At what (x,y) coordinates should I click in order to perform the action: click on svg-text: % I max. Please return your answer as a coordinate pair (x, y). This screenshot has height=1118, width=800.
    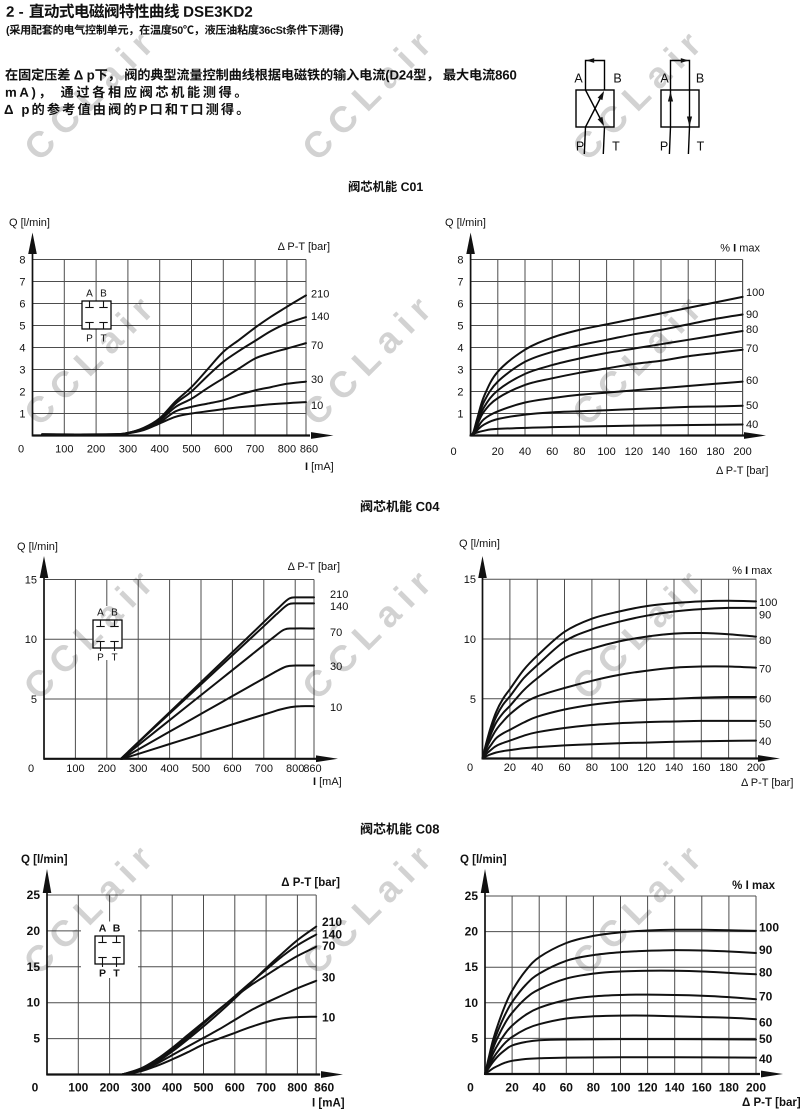
    Looking at the image, I should click on (753, 886).